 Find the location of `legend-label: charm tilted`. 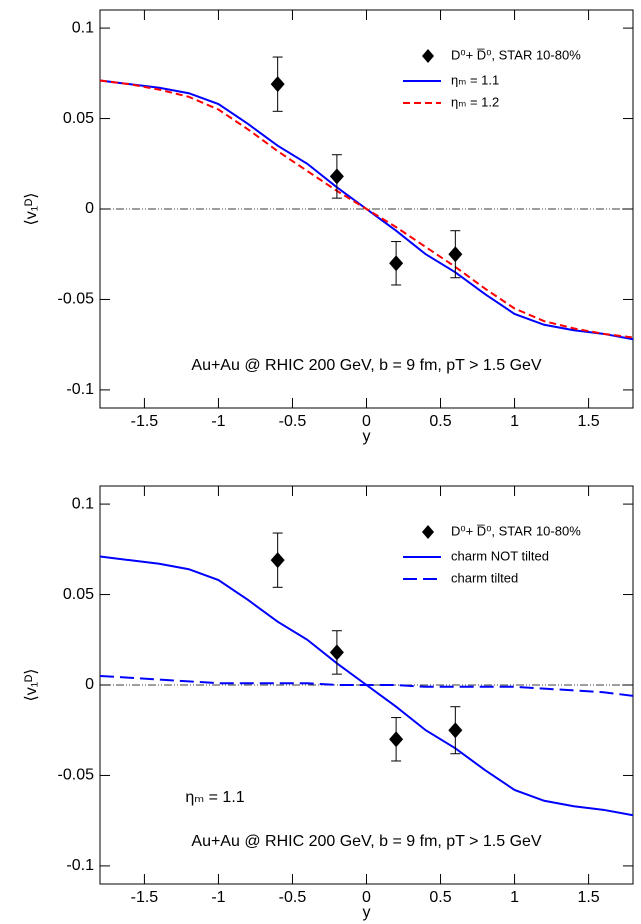

legend-label: charm tilted is located at coordinates (484, 577).